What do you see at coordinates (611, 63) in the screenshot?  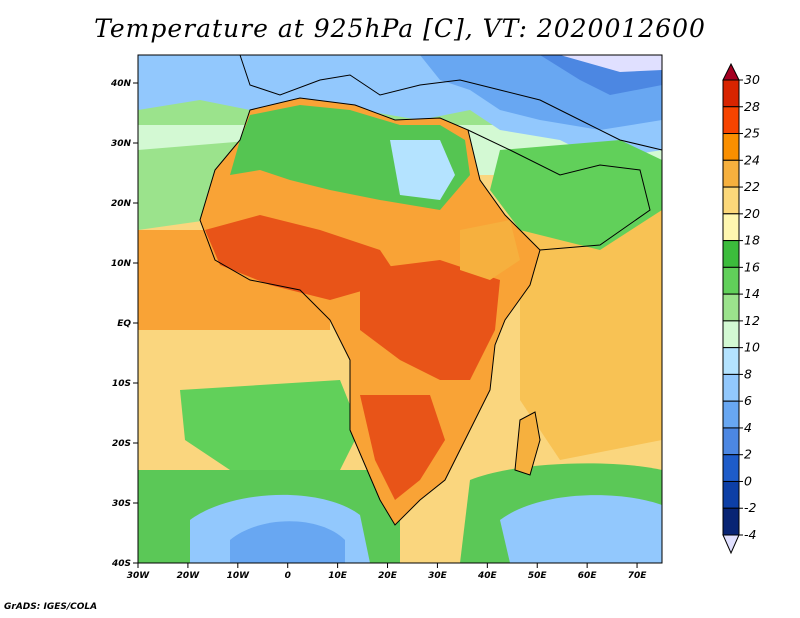 I see `far-northeast` at bounding box center [611, 63].